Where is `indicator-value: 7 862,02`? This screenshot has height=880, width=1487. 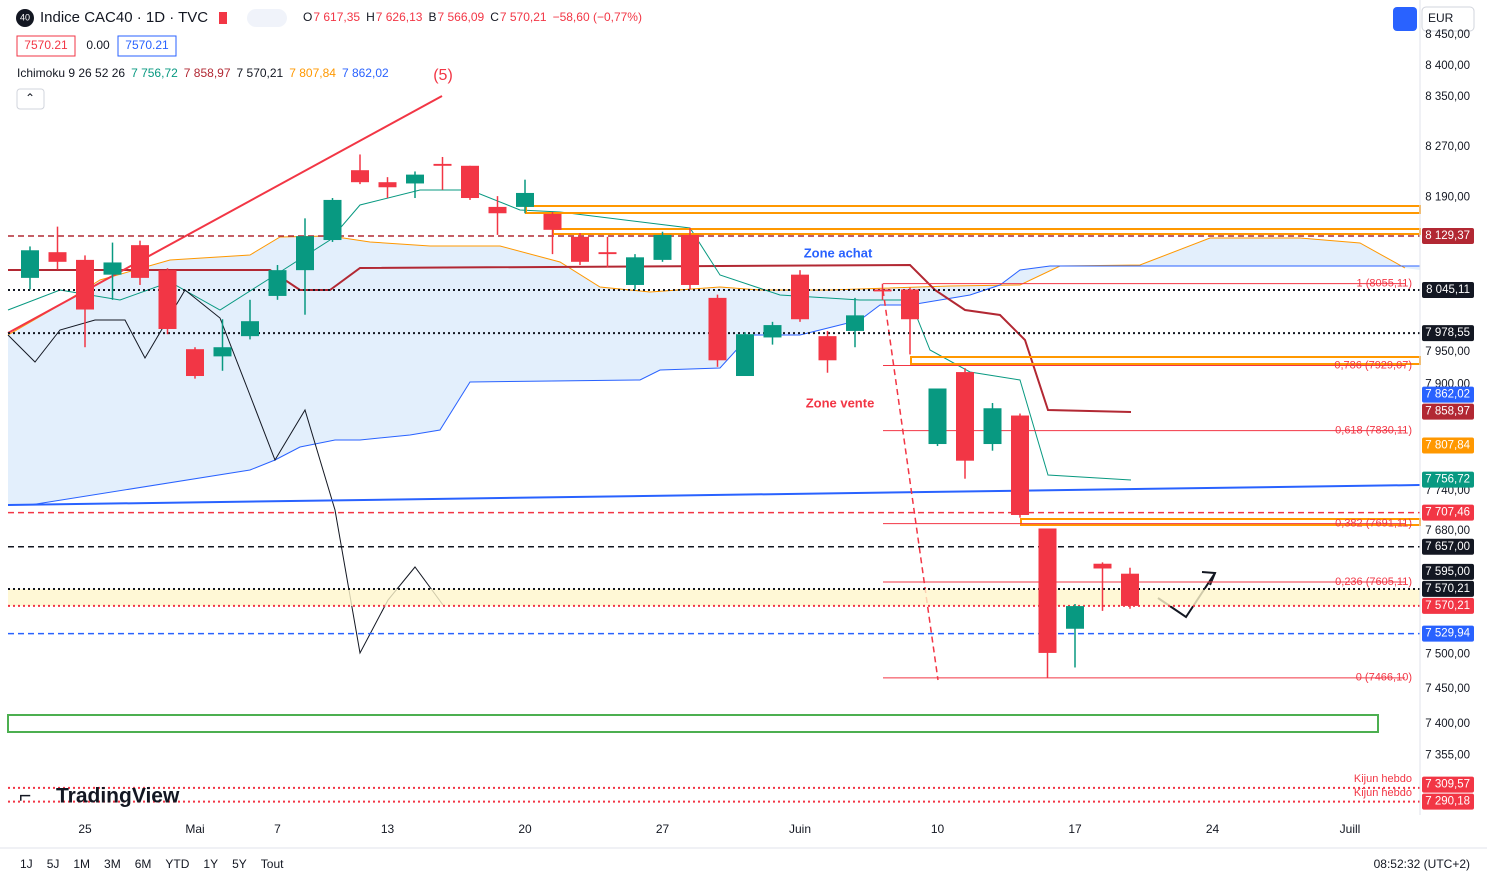 indicator-value: 7 862,02 is located at coordinates (365, 73).